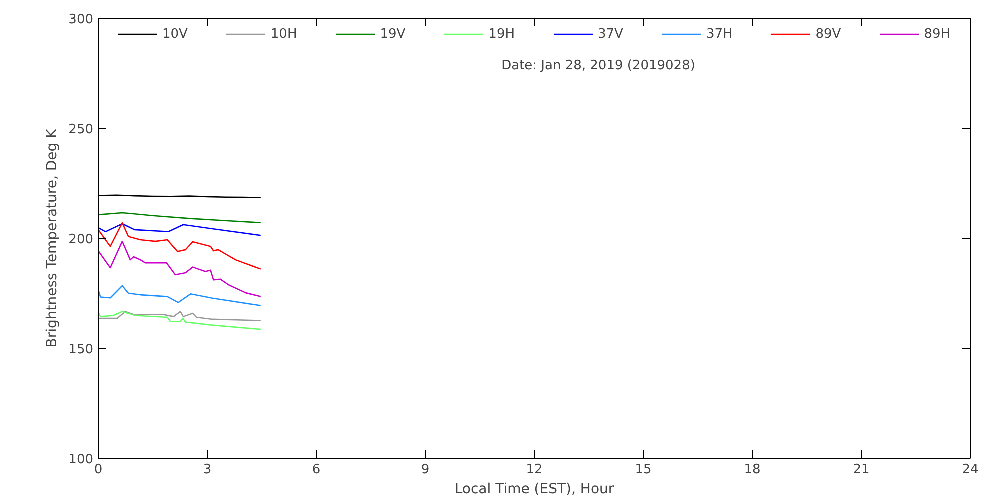 This screenshot has width=1000, height=500. I want to click on legend-label: 10H, so click(284, 34).